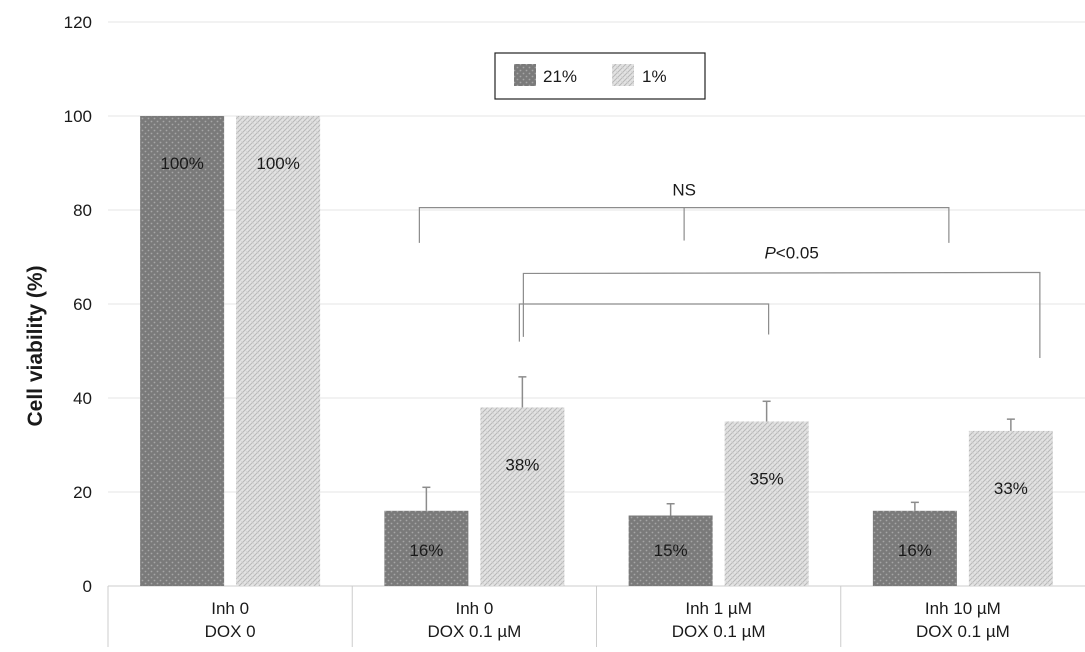 The height and width of the screenshot is (652, 1085). Describe the element at coordinates (781, 315) in the screenshot. I see `p-bracket-outer` at that location.